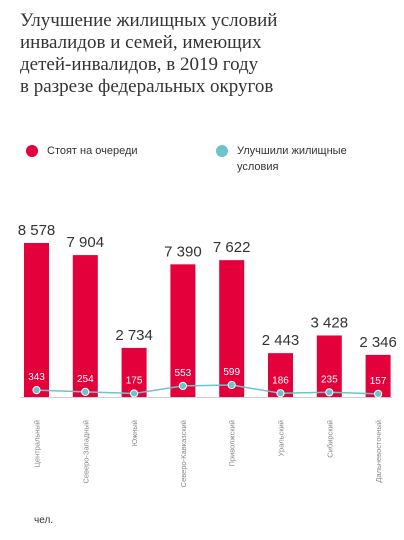 The image size is (404, 540). What do you see at coordinates (44, 520) in the screenshot?
I see `unit-label: чел.` at bounding box center [44, 520].